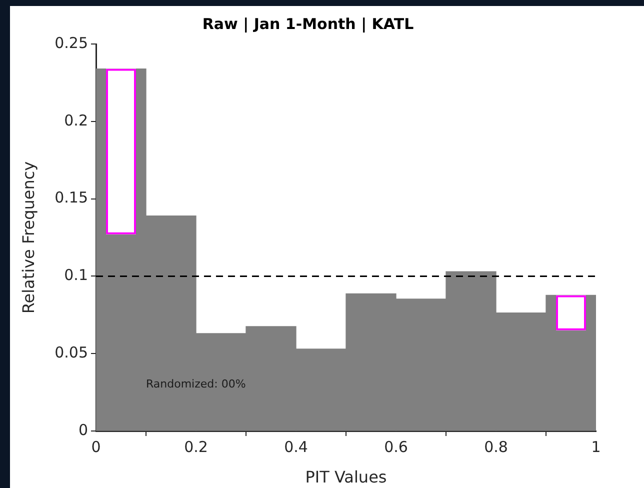  I want to click on annotation: Randomized: 00%, so click(196, 383).